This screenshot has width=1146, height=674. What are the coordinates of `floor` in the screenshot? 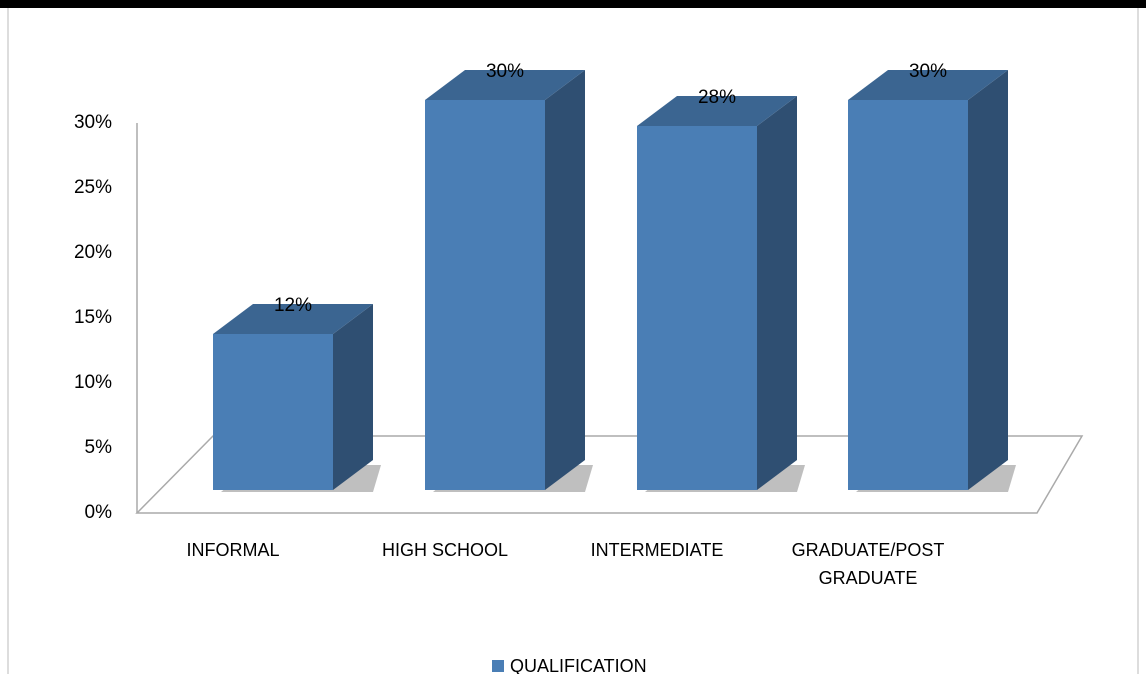 It's located at (609, 474).